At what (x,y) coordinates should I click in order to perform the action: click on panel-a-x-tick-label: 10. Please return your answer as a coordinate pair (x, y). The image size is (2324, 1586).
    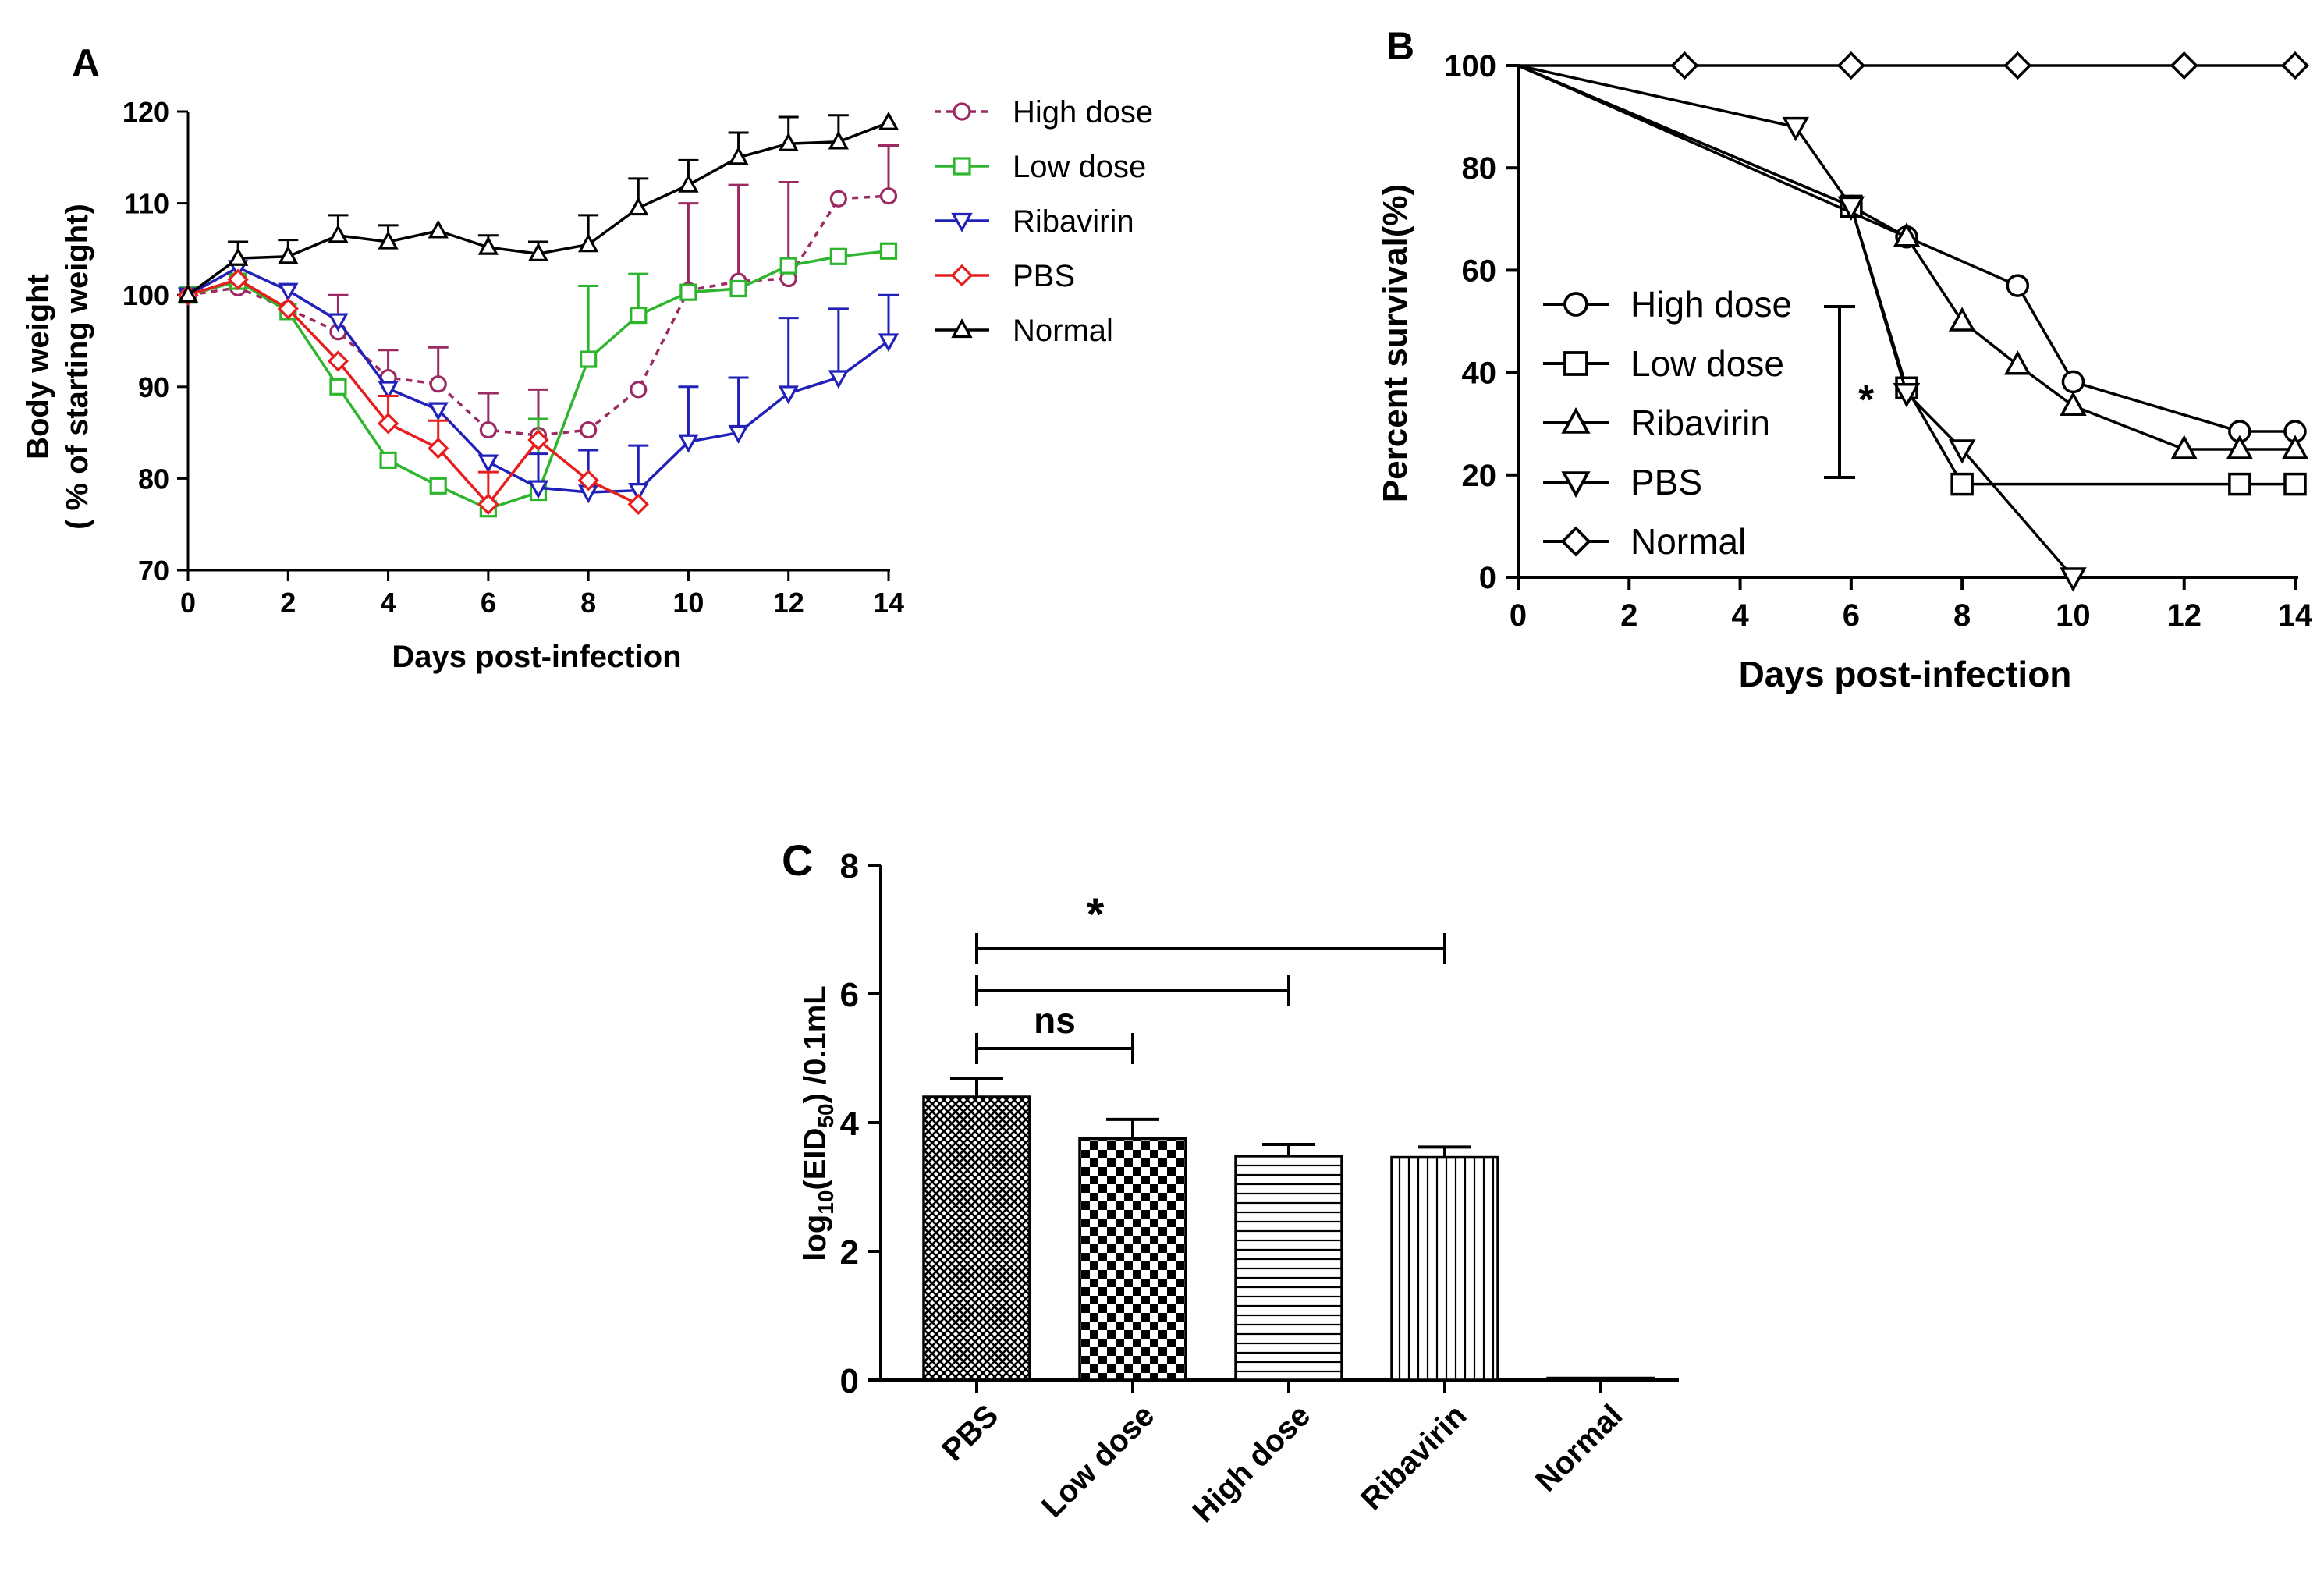
    Looking at the image, I should click on (688, 603).